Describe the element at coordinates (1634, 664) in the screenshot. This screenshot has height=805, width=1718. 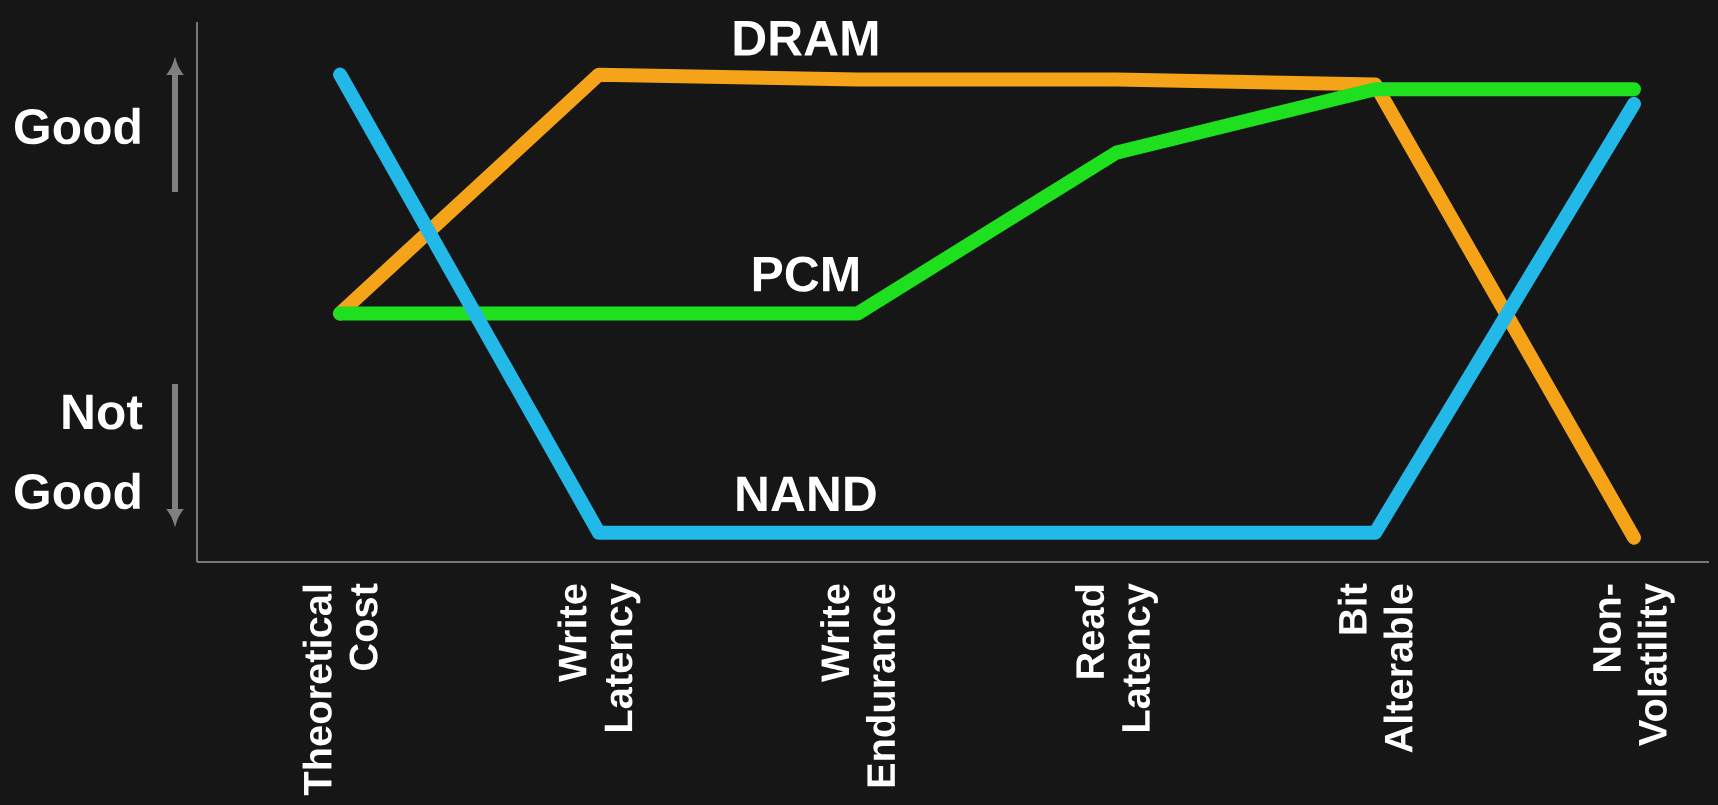
I see `x-tick-label: Non-Volatility` at that location.